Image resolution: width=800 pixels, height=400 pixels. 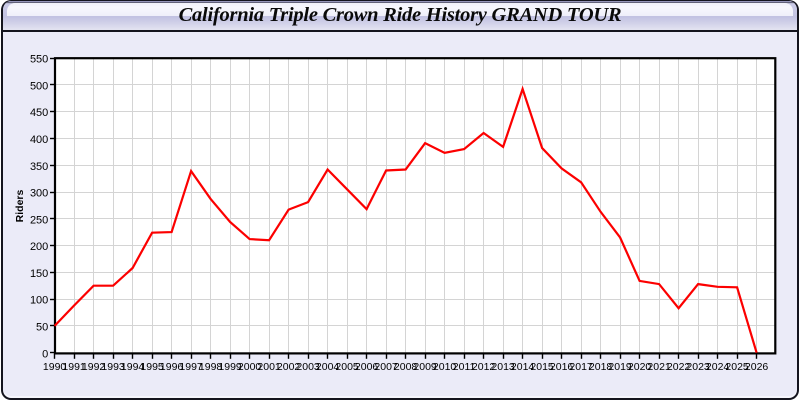 What do you see at coordinates (542, 367) in the screenshot?
I see `svg-text: 2015` at bounding box center [542, 367].